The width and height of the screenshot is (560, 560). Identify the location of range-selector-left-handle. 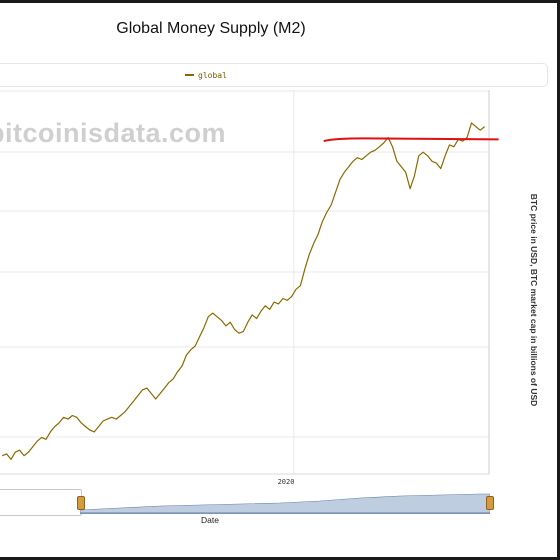
(81, 503).